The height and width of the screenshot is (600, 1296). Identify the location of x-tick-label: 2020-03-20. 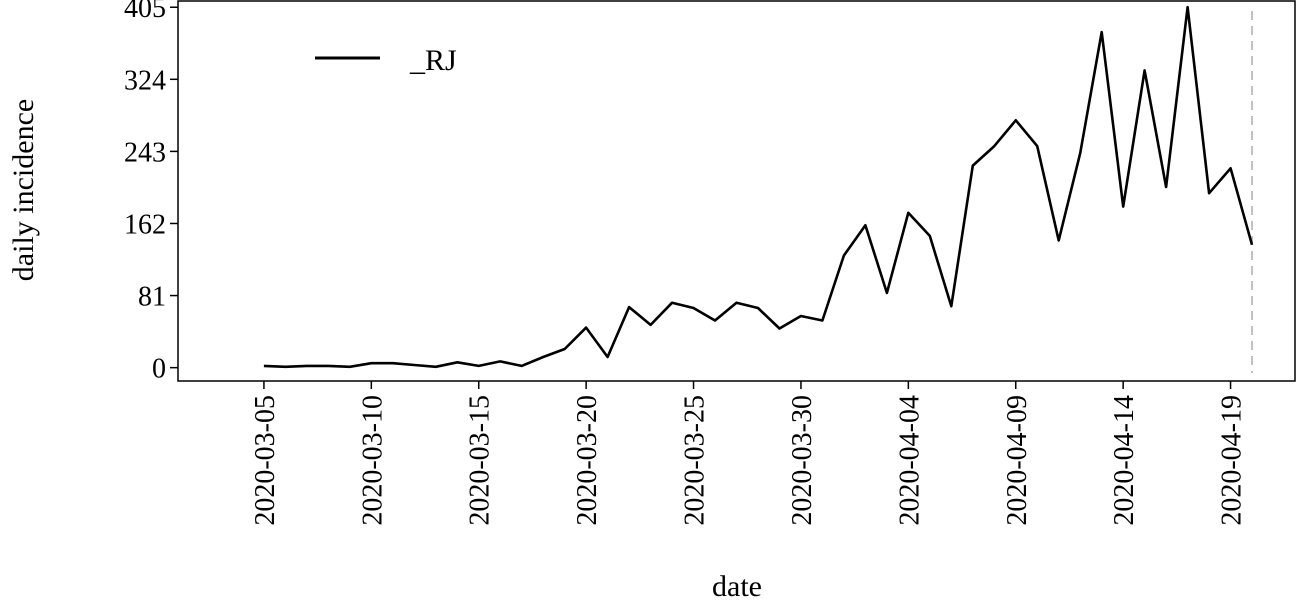
(587, 460).